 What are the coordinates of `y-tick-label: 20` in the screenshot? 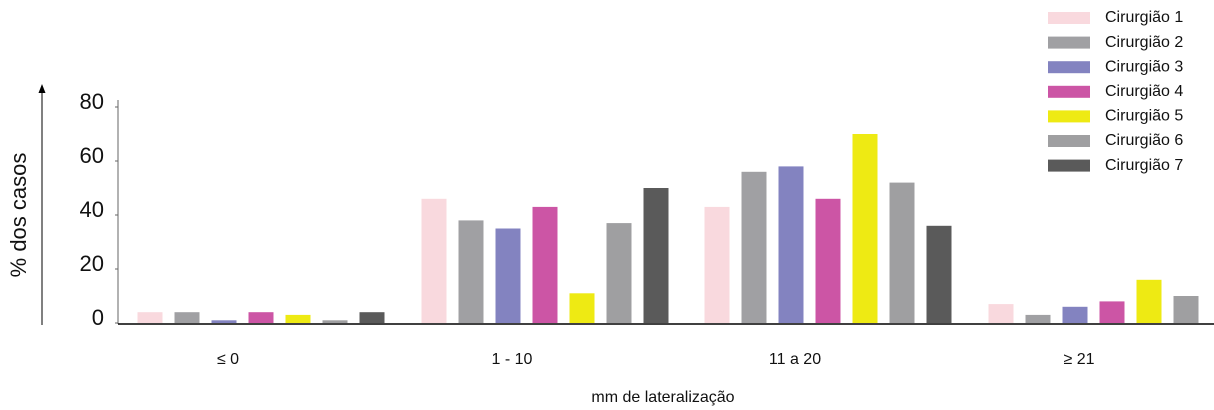 It's located at (92, 263).